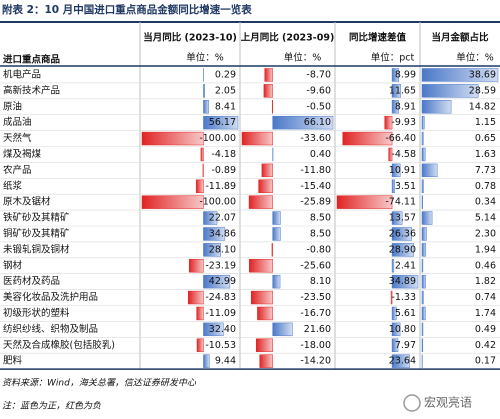 This screenshot has width=500, height=419. I want to click on row-label: 原油, so click(12, 106).